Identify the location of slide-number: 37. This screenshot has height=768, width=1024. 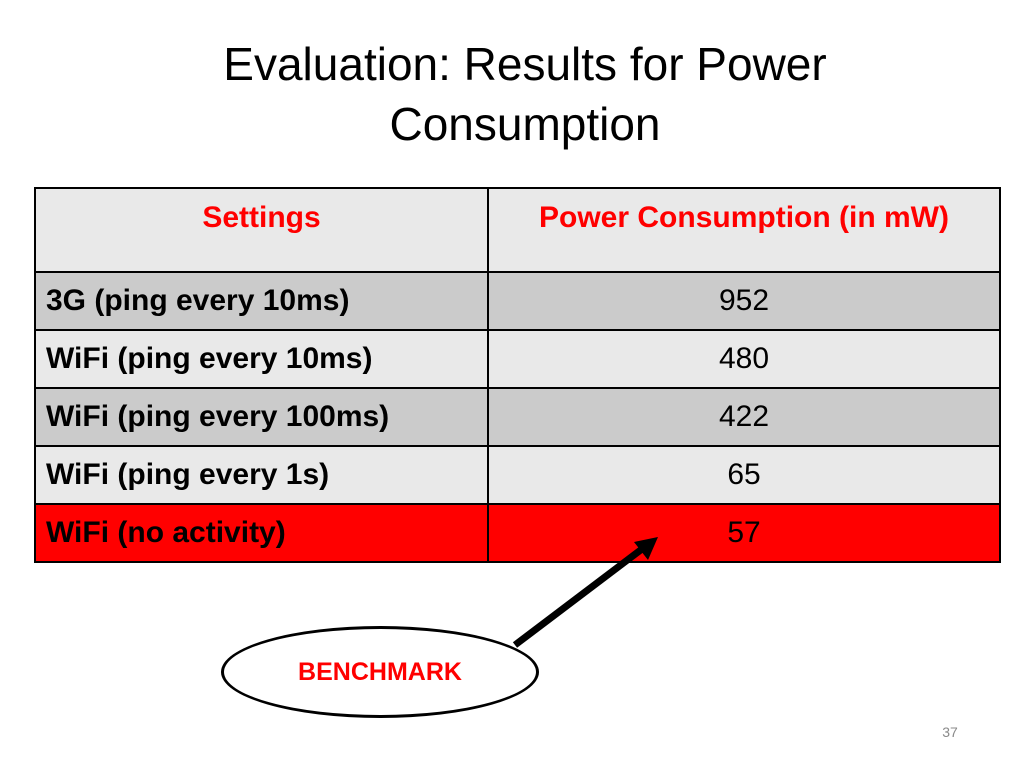
(950, 732).